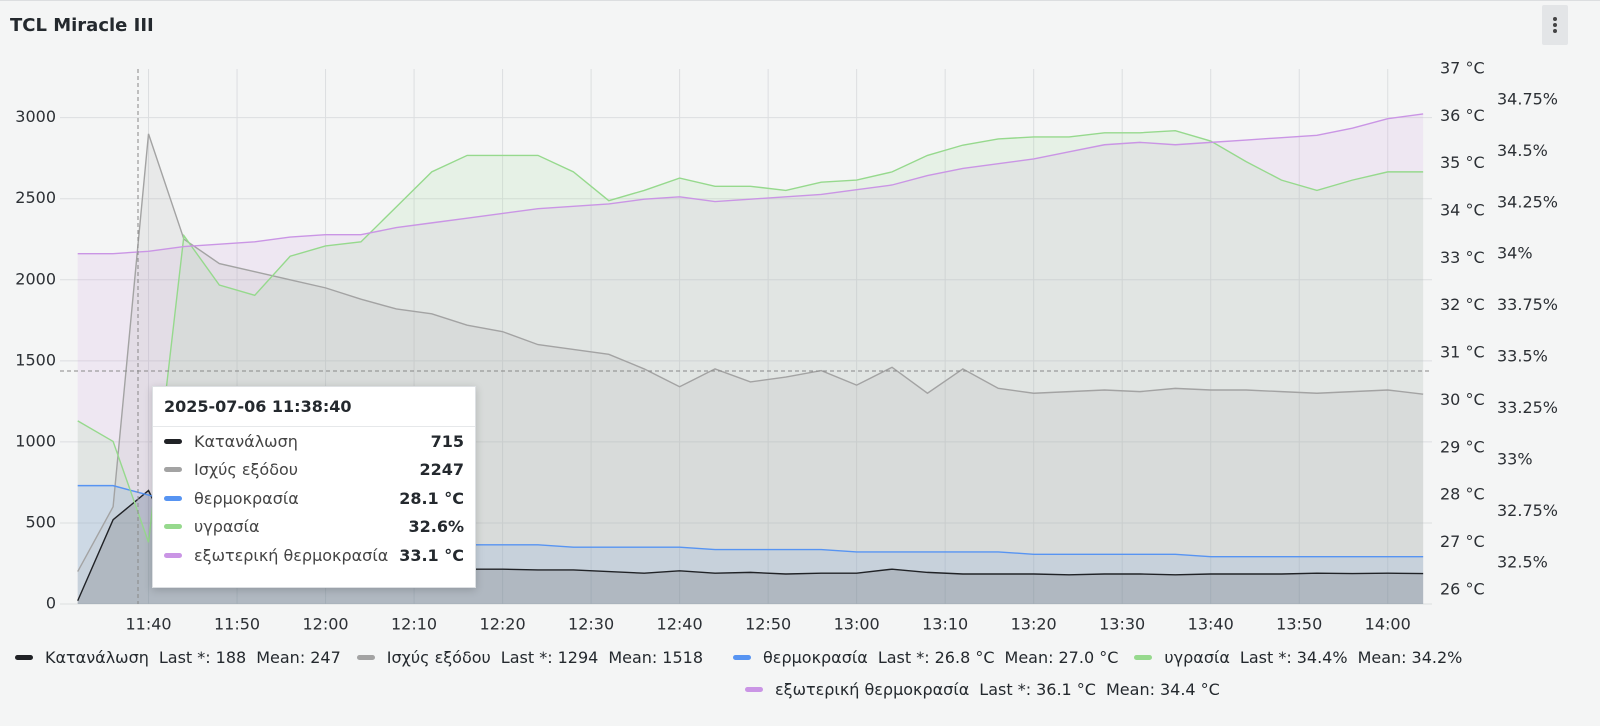  What do you see at coordinates (314, 498) in the screenshot?
I see `tooltip-row: θερμοκρασία 28.1 °C` at bounding box center [314, 498].